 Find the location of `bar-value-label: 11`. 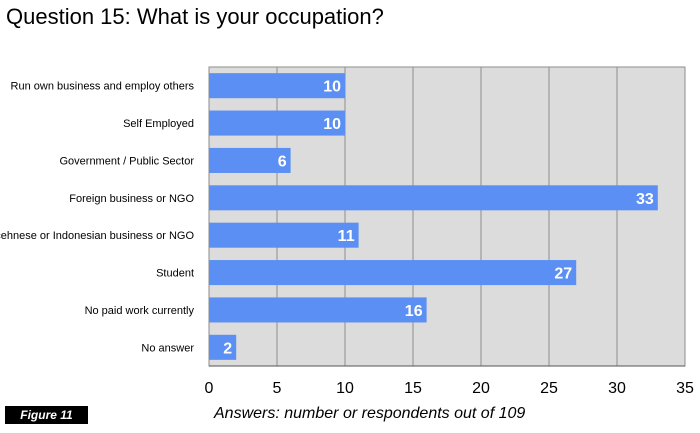

bar-value-label: 11 is located at coordinates (346, 236).